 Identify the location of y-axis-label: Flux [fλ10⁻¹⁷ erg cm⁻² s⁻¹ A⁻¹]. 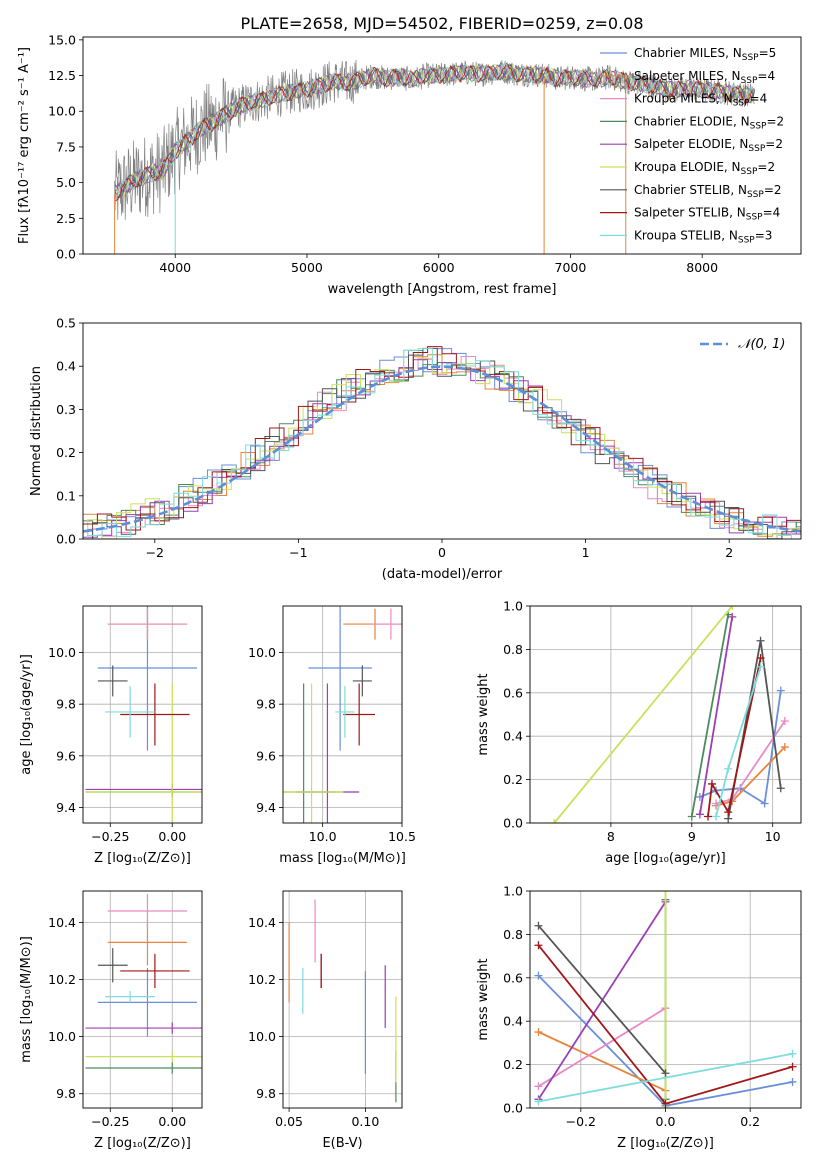
(24, 145).